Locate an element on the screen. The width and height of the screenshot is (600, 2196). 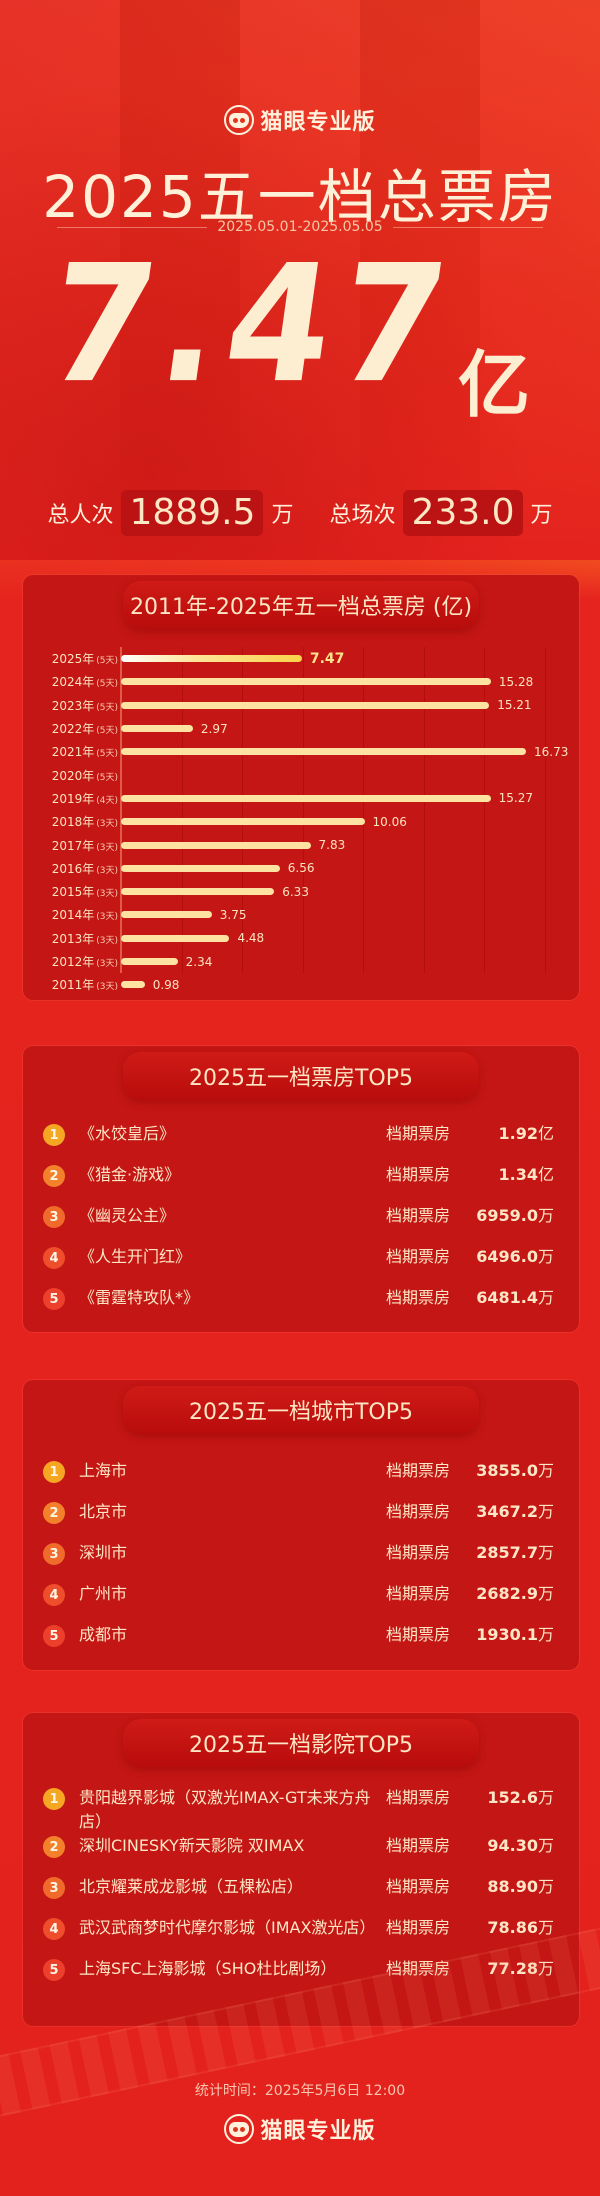
rank-name: 《幽灵公主》 is located at coordinates (127, 1215).